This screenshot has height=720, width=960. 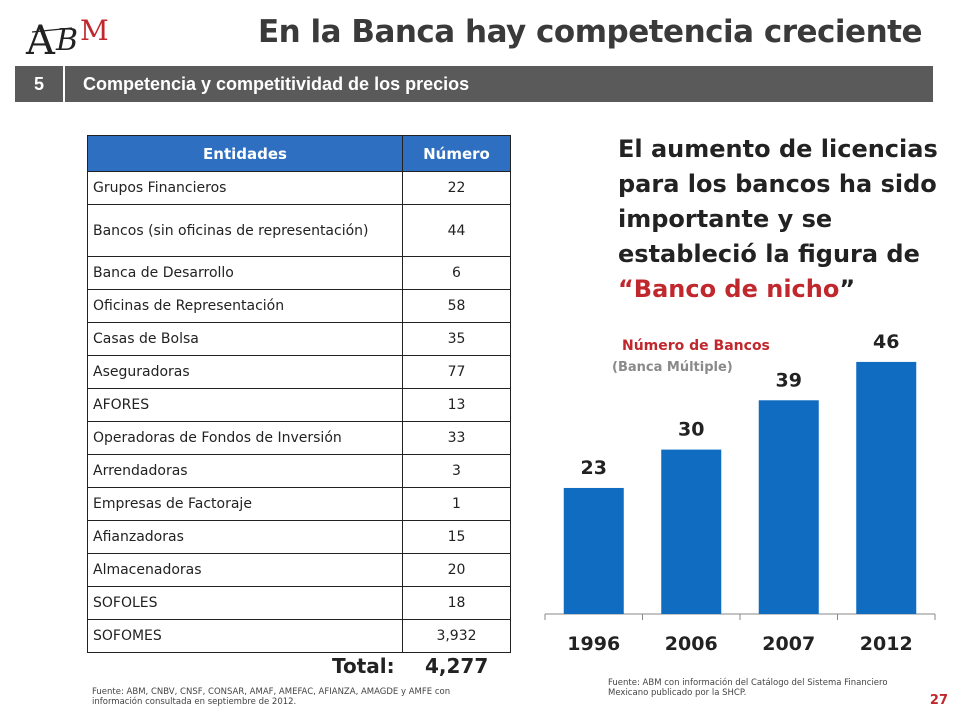 What do you see at coordinates (696, 346) in the screenshot?
I see `chart-title: Número de Bancos` at bounding box center [696, 346].